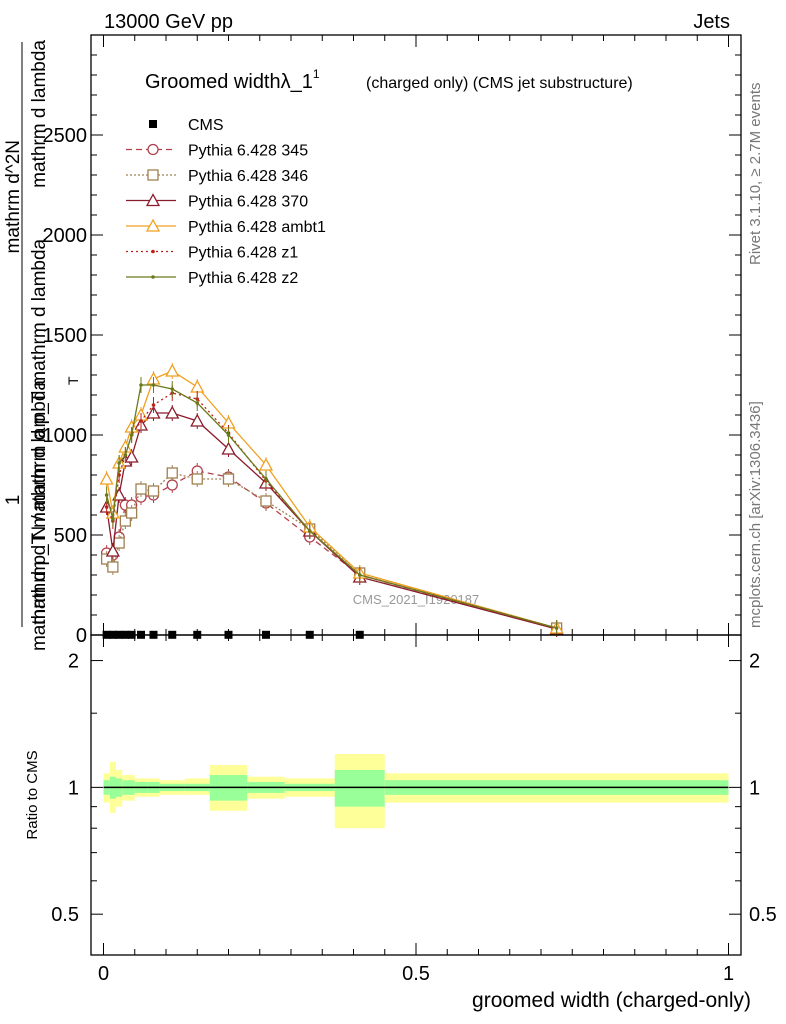 The image size is (786, 1024). I want to click on y-label-d-pt-mid: T, so click(73, 380).